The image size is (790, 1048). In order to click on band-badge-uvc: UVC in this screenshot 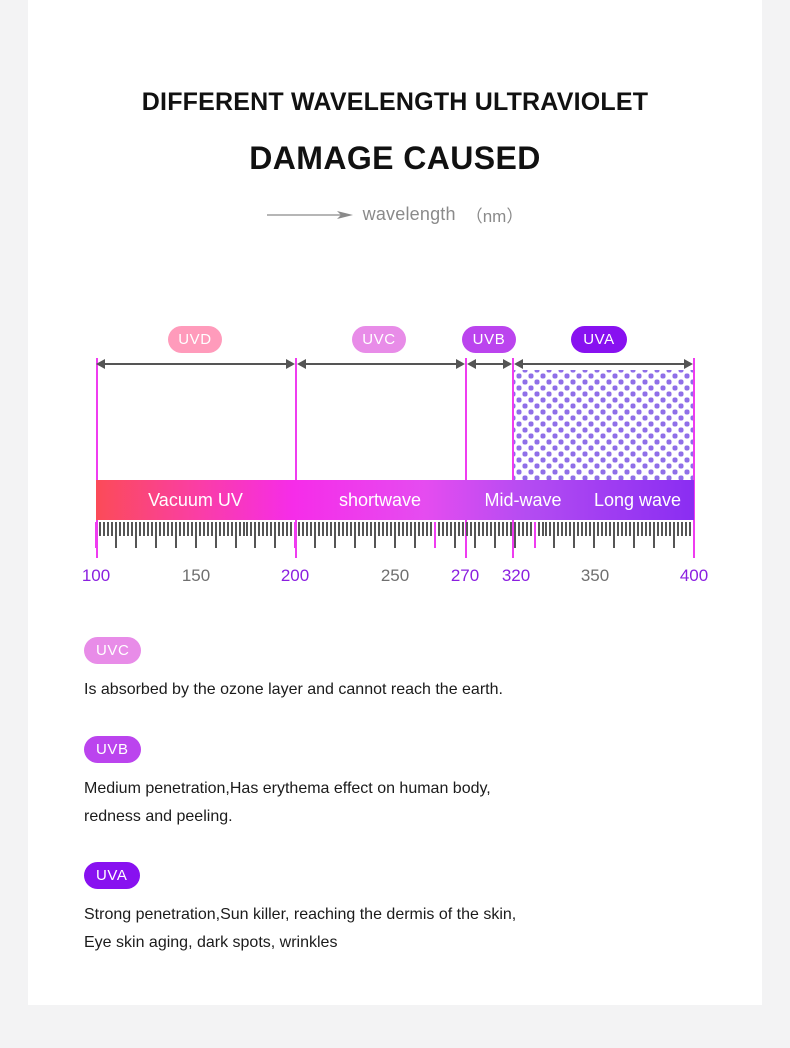, I will do `click(379, 339)`.